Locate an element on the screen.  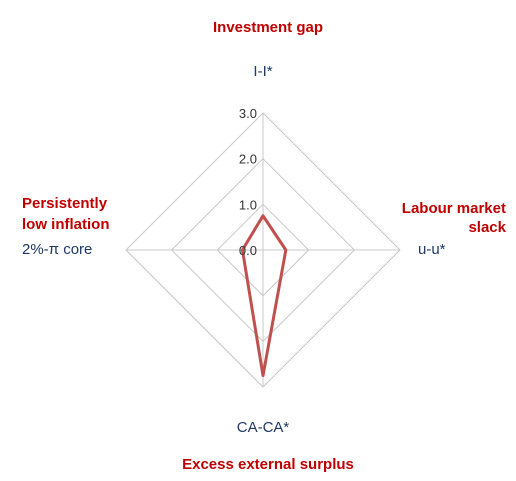
axis-label-core-inflation: 2%-π core is located at coordinates (57, 249).